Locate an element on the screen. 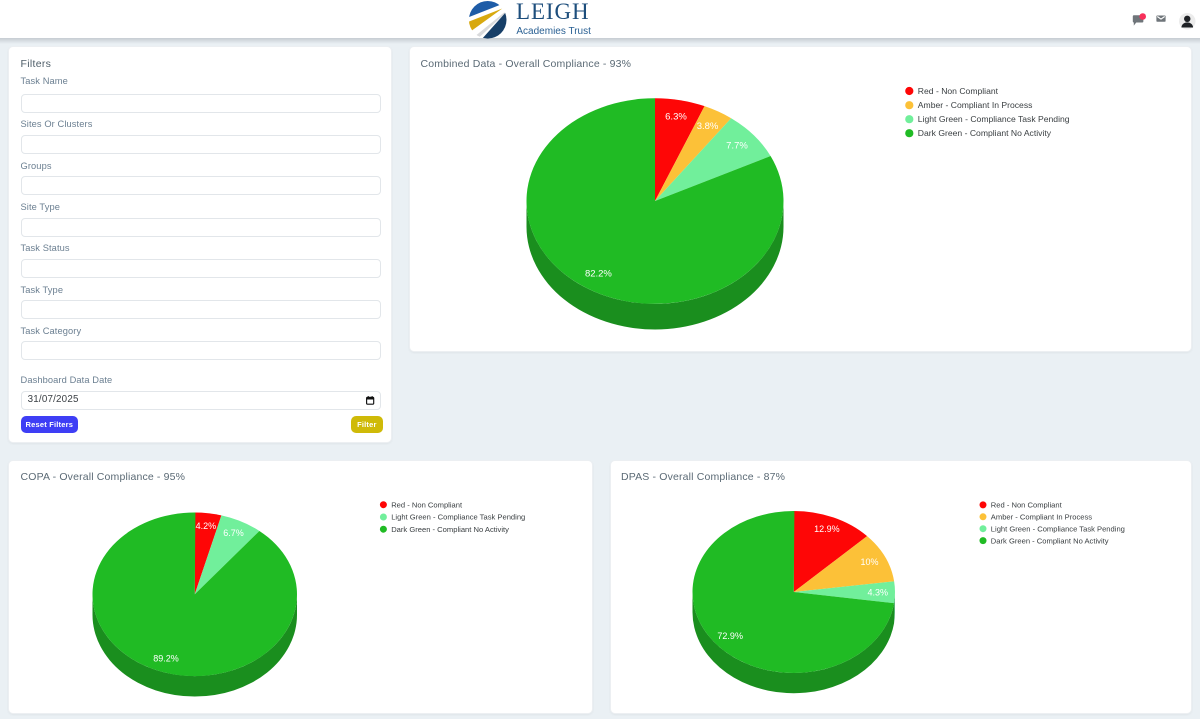 The width and height of the screenshot is (1200, 719). svg-text: 12.9% is located at coordinates (827, 529).